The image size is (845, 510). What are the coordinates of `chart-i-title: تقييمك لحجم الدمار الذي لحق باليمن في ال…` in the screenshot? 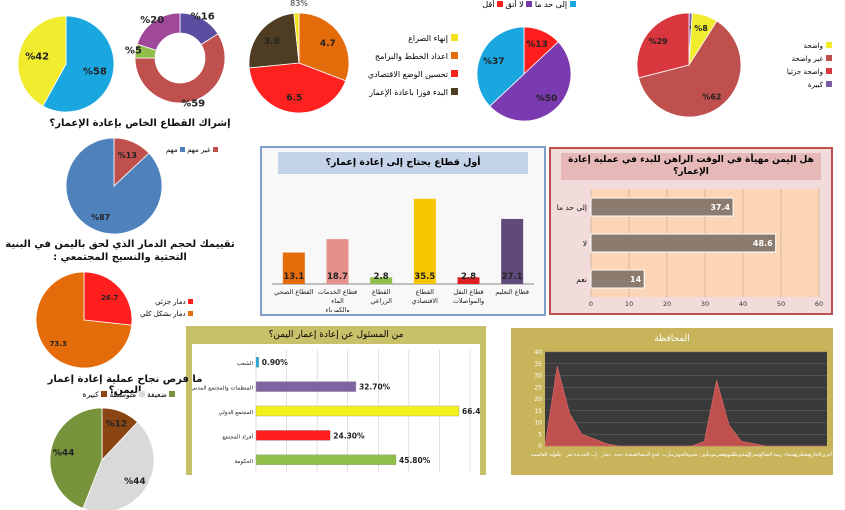 It's located at (120, 251).